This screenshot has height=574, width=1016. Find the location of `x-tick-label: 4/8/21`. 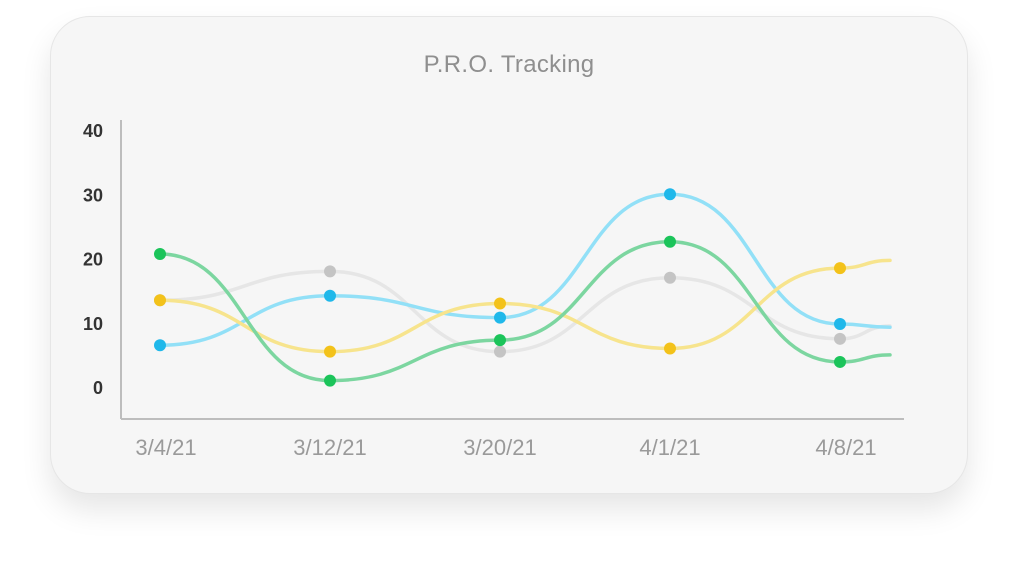

x-tick-label: 4/8/21 is located at coordinates (845, 447).